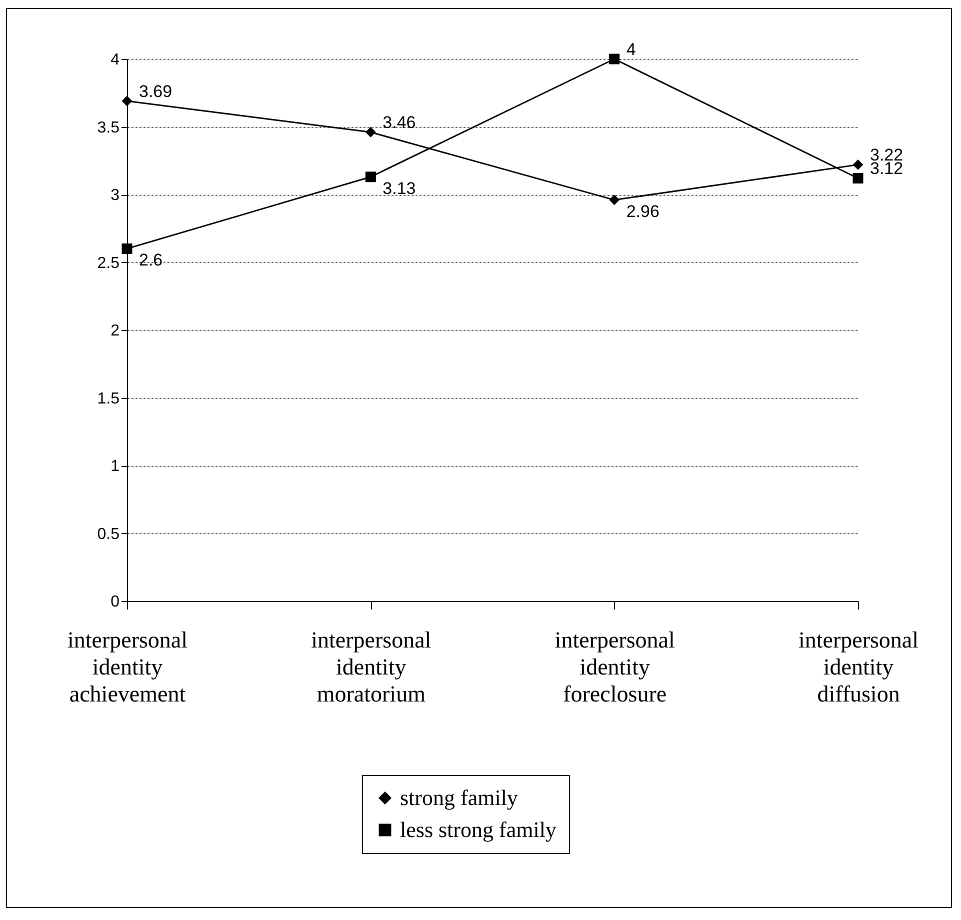 This screenshot has width=961, height=920. I want to click on y-tick-label: 0, so click(115, 602).